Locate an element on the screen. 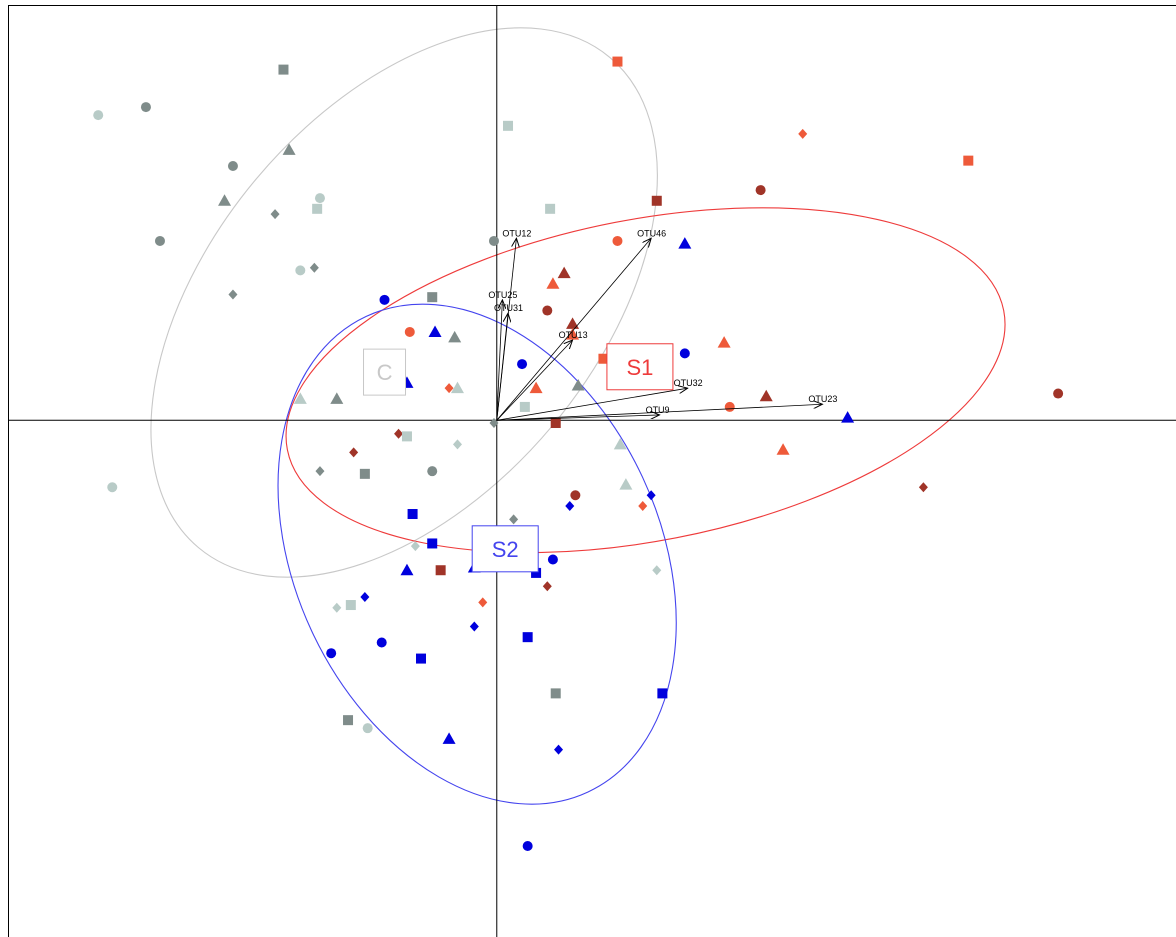 The height and width of the screenshot is (937, 1176). vector-arrow-otu31 is located at coordinates (502, 367).